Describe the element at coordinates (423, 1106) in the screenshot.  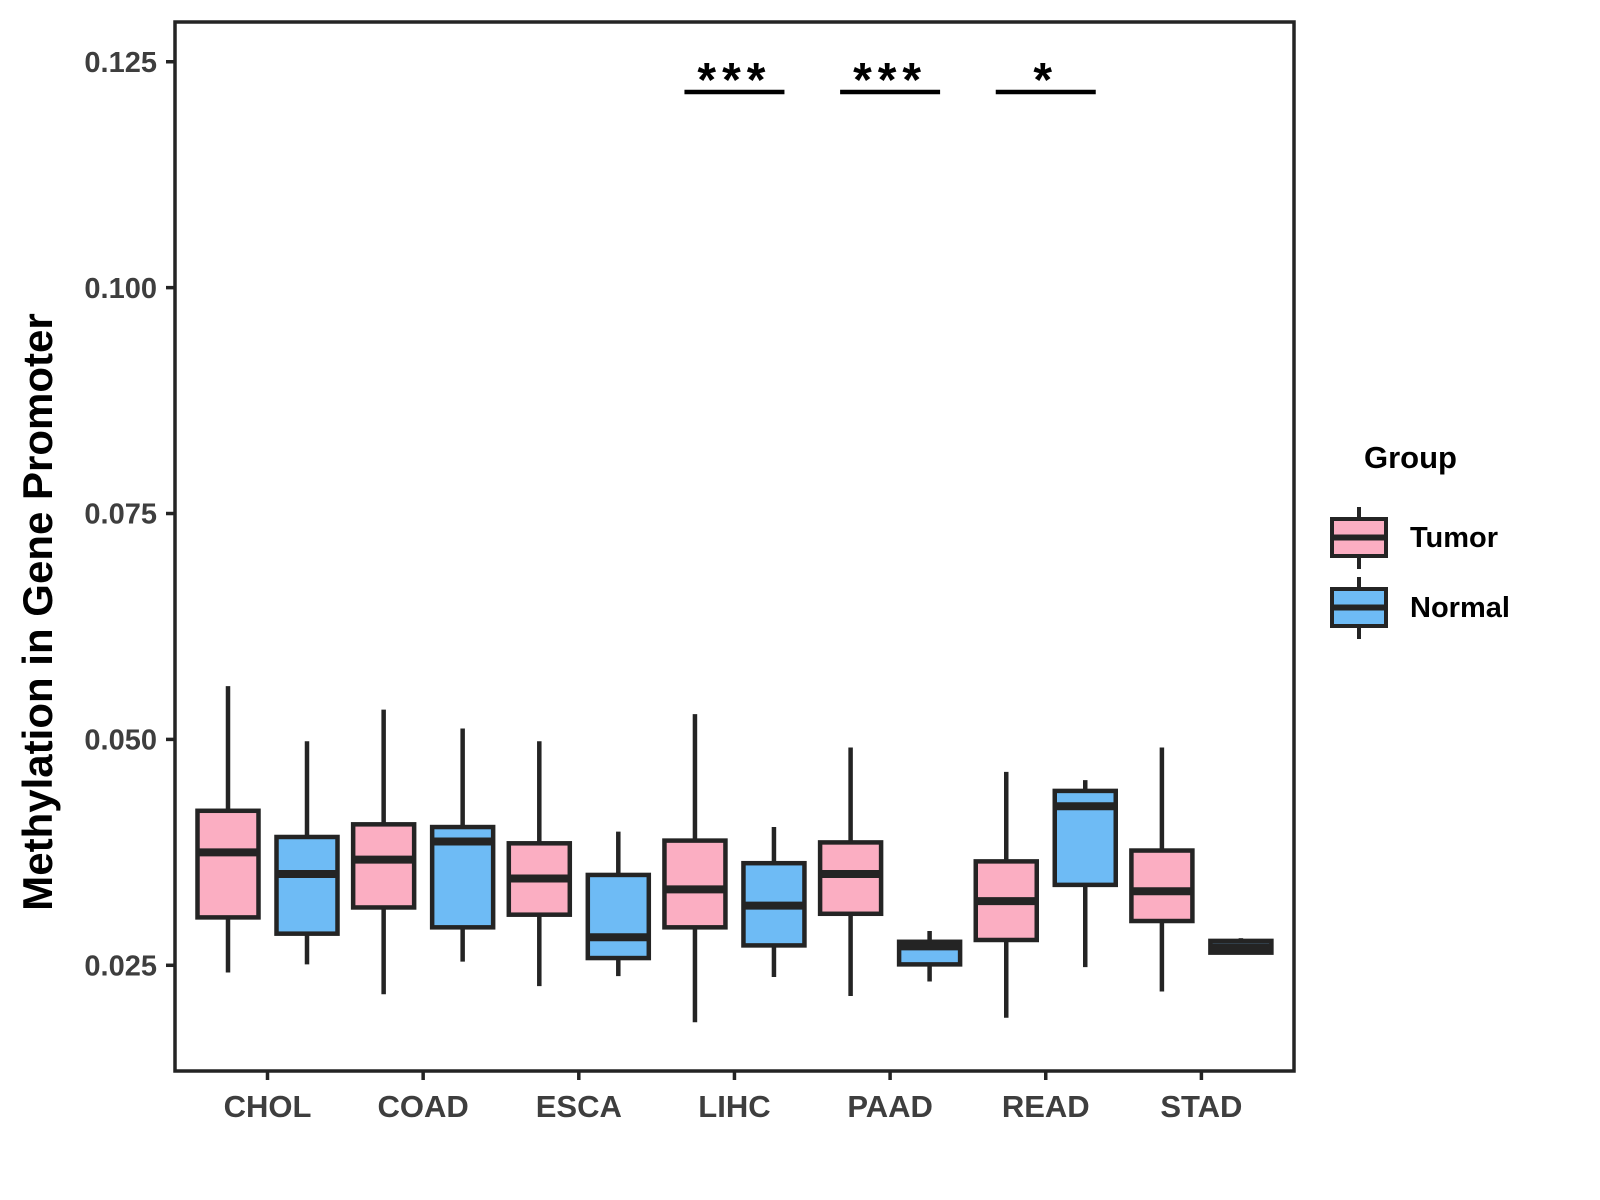
I see `x-tick-label-COAD: COAD` at that location.